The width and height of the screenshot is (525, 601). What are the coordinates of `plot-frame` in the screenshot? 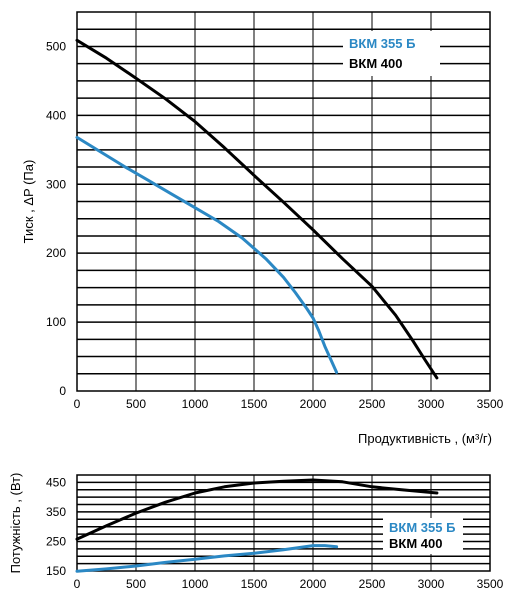 It's located at (283, 523).